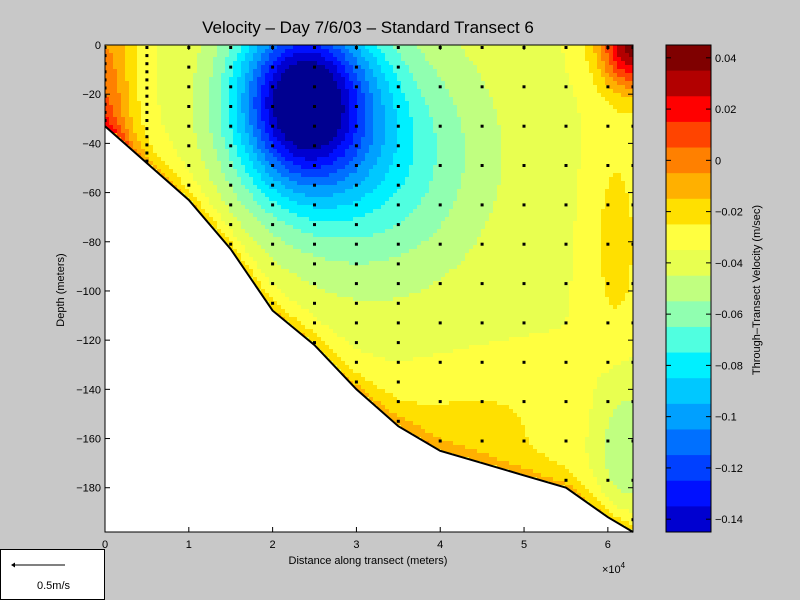 This screenshot has height=600, width=800. What do you see at coordinates (440, 545) in the screenshot?
I see `x-tick-label: 4` at bounding box center [440, 545].